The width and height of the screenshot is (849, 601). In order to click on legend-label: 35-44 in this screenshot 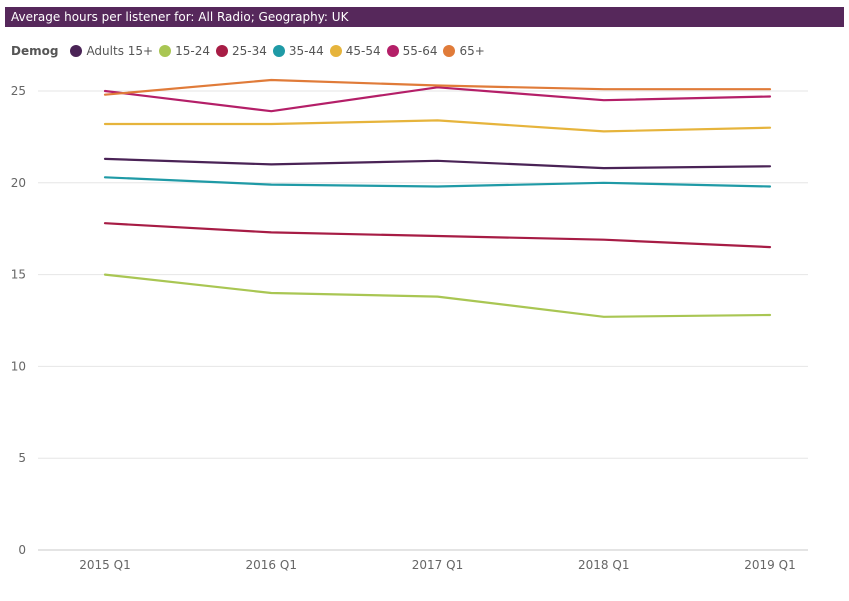, I will do `click(306, 51)`.